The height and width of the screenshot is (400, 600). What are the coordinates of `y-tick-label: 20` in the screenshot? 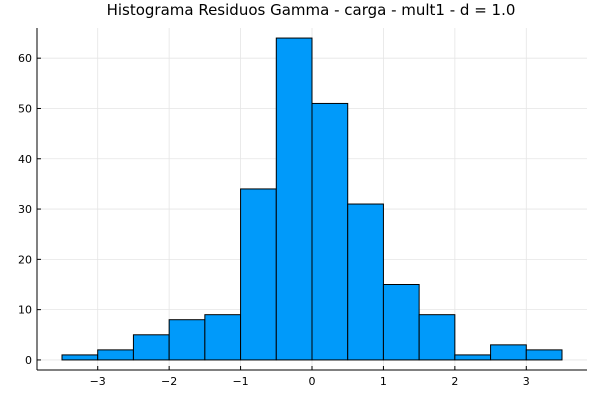 It's located at (25, 259).